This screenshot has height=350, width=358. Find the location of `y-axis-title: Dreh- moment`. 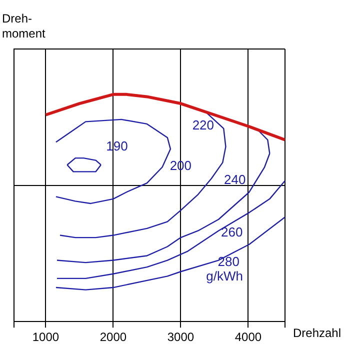

y-axis-title: Dreh- moment is located at coordinates (24, 25).